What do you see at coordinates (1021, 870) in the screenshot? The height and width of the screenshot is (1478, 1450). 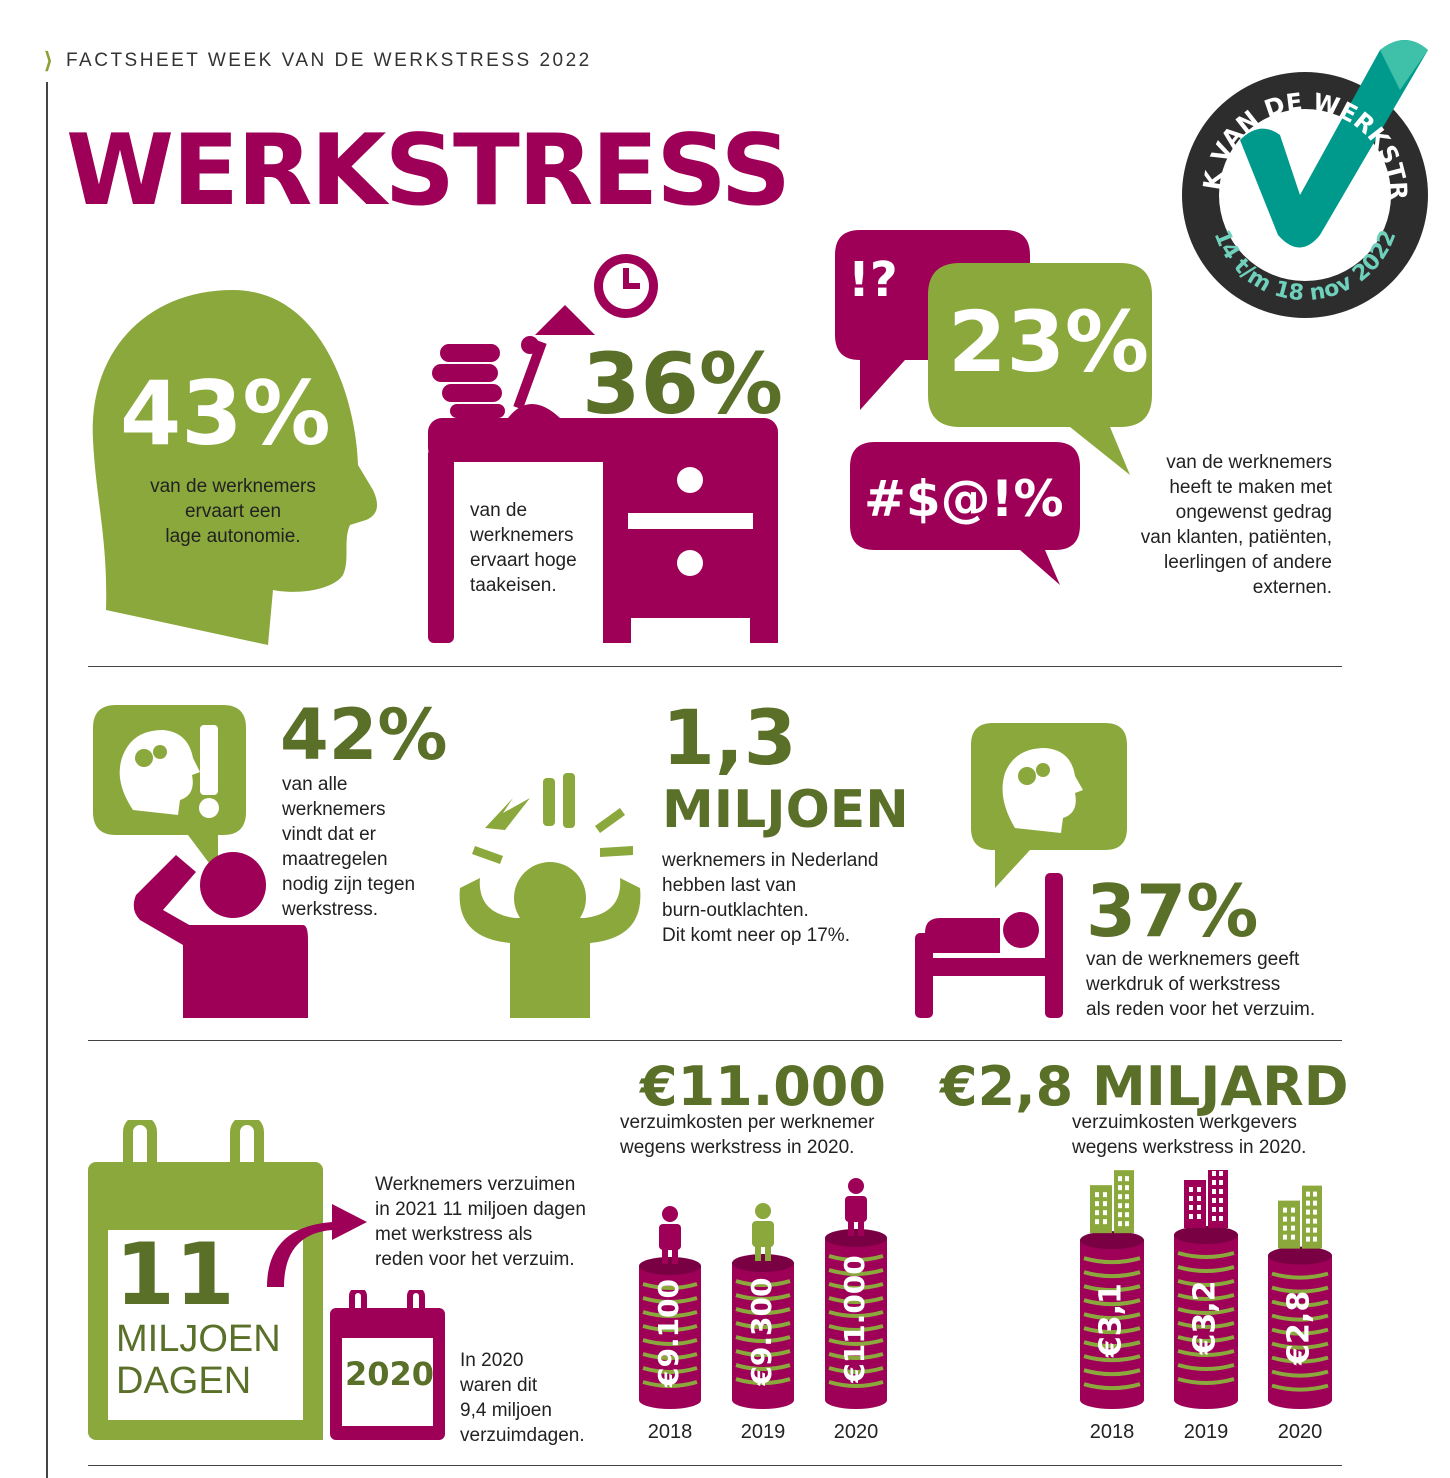 I see `sick-in-bed-icon` at bounding box center [1021, 870].